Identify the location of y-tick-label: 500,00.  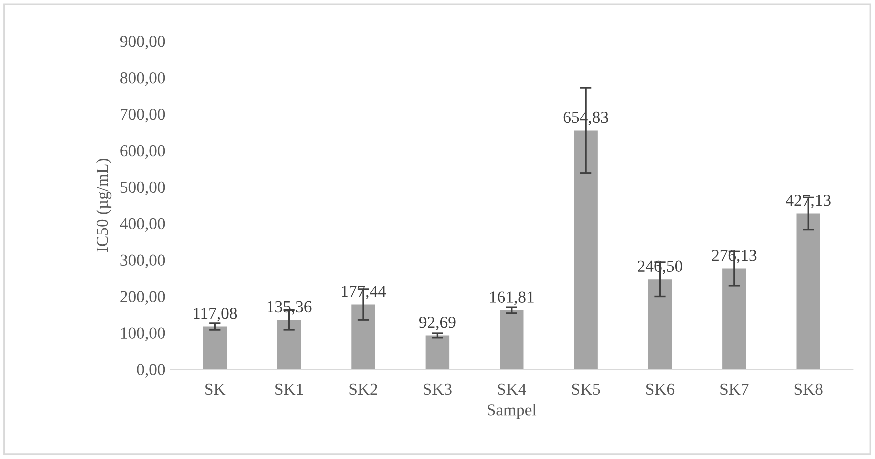
(143, 189).